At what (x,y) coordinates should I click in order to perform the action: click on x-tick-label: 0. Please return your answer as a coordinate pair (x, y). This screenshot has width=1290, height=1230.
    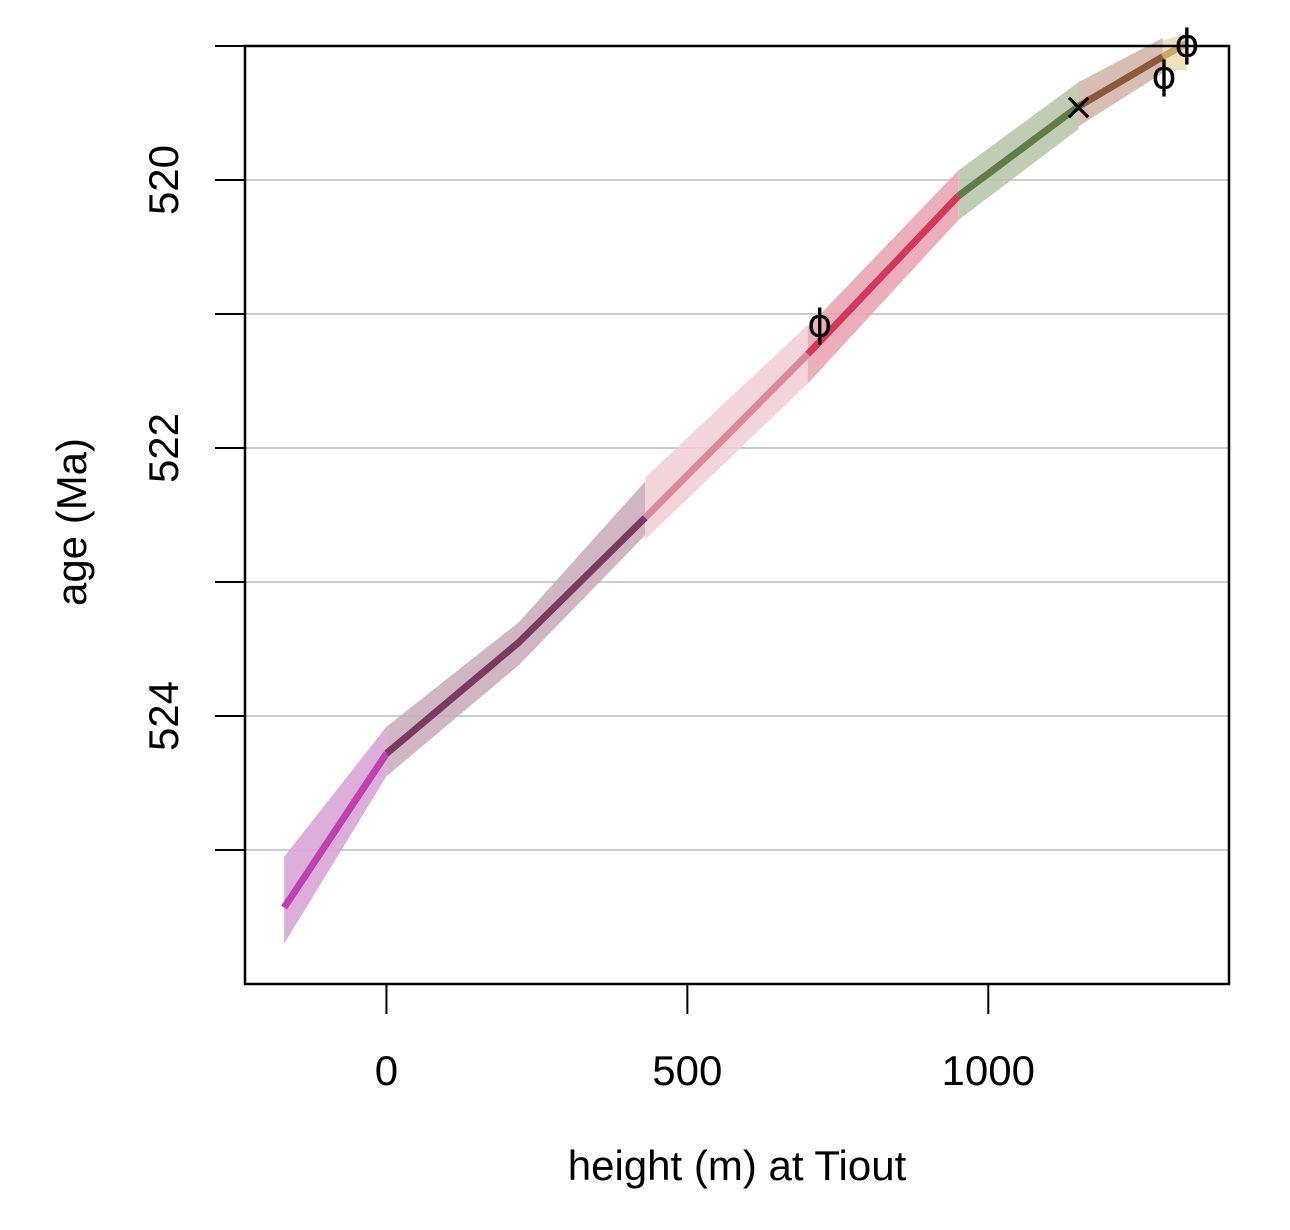
    Looking at the image, I should click on (386, 1070).